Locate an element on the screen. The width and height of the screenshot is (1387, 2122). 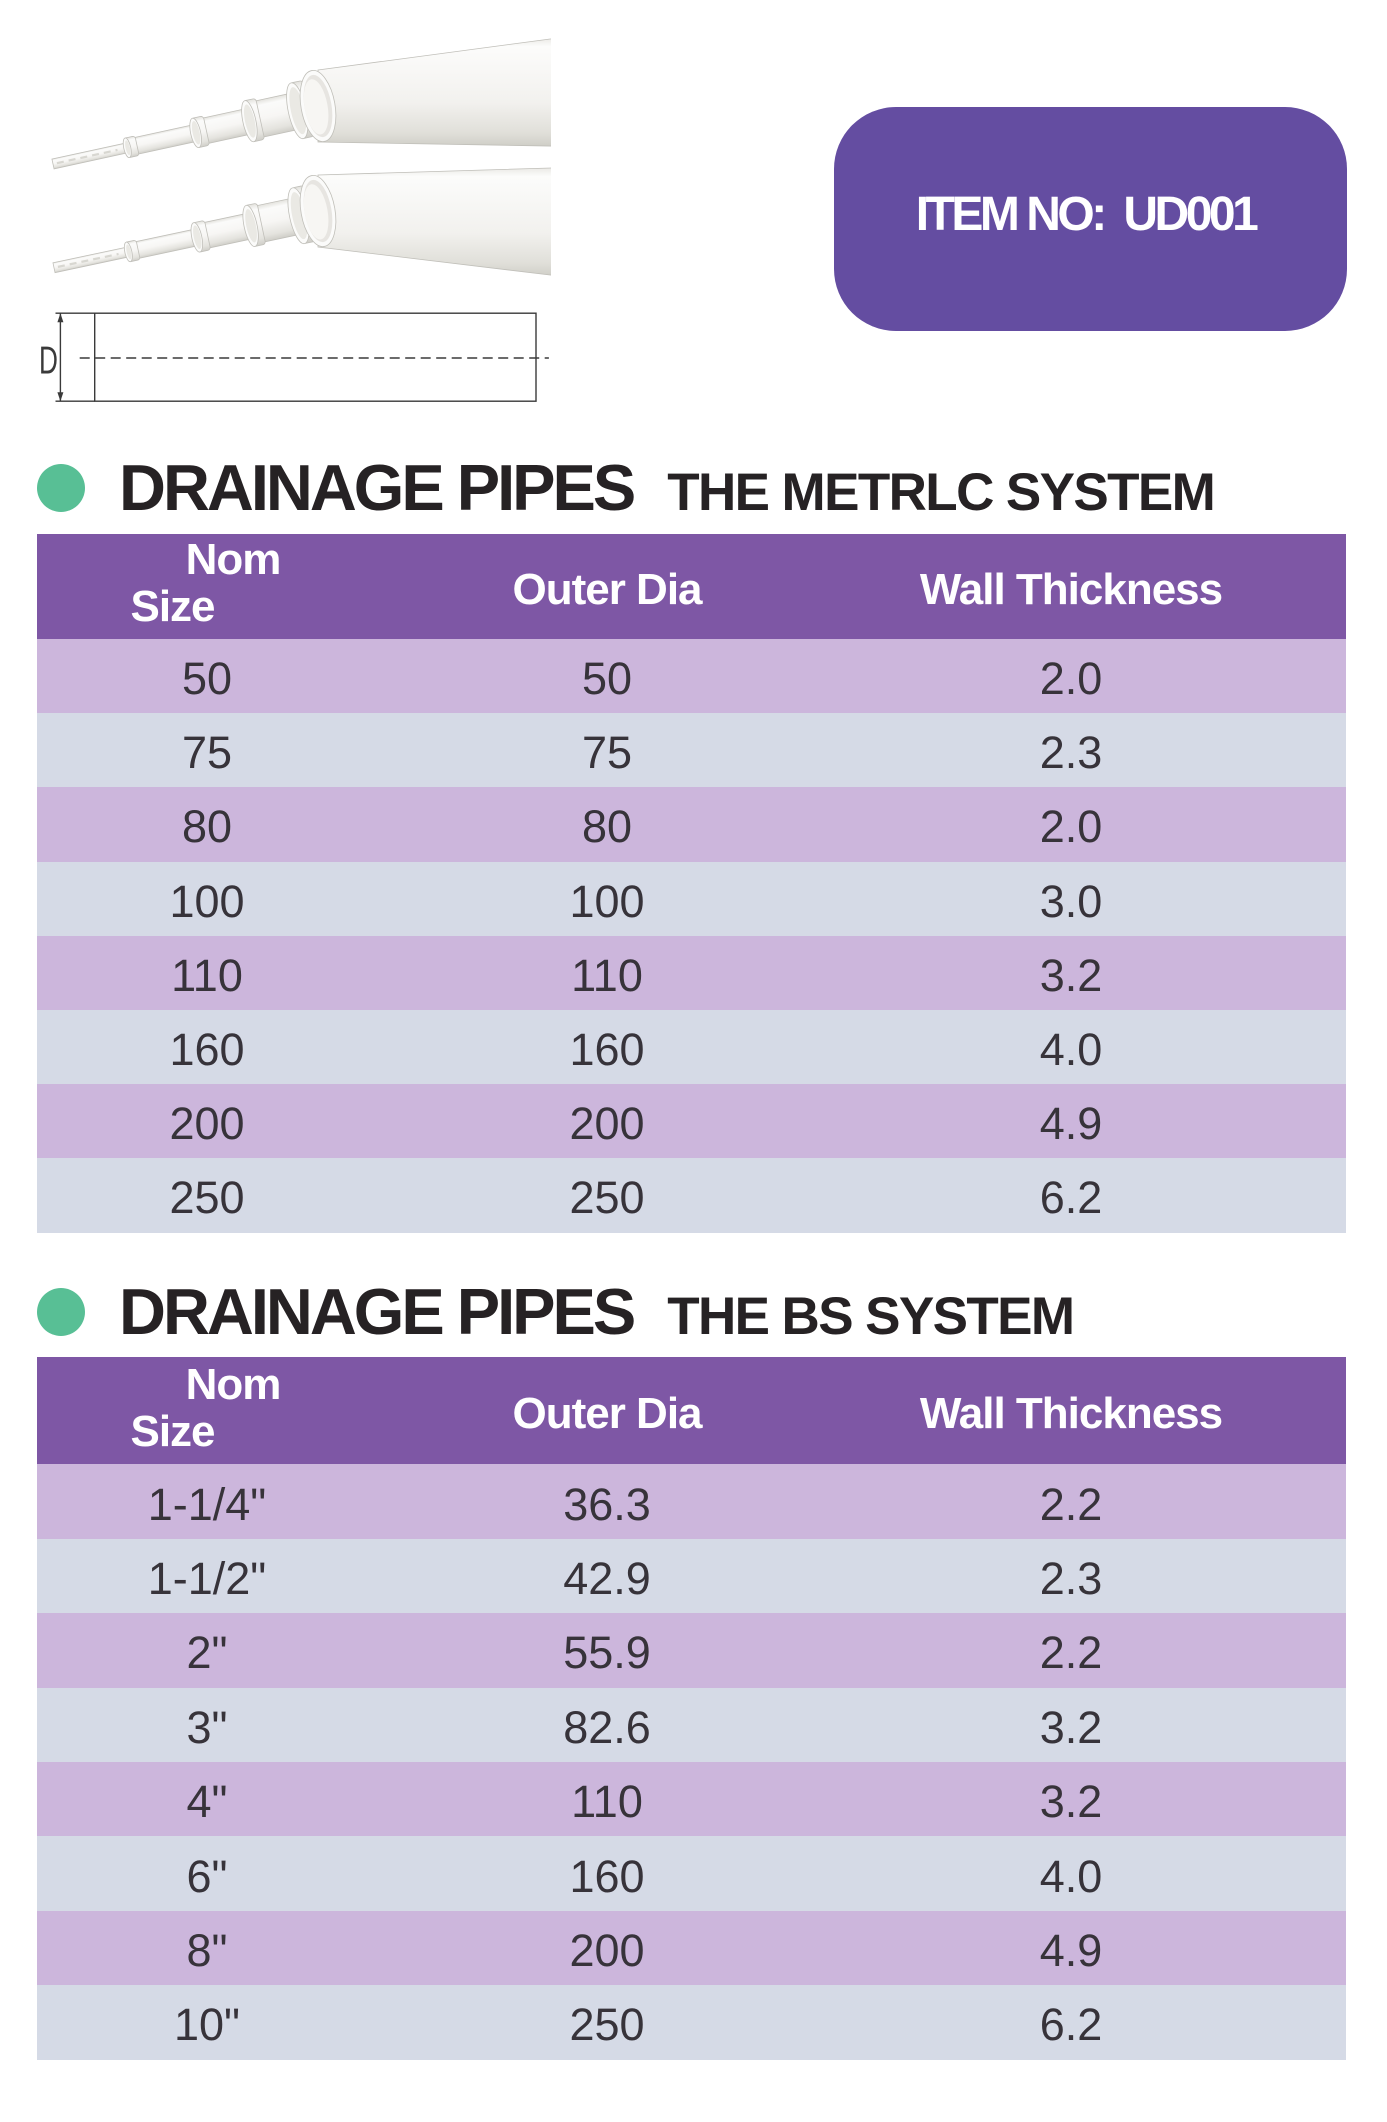
svg-text: D is located at coordinates (48, 360).